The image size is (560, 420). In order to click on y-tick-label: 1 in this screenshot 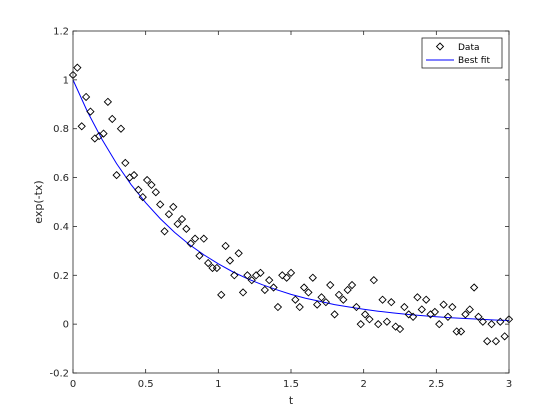, I will do `click(66, 80)`.